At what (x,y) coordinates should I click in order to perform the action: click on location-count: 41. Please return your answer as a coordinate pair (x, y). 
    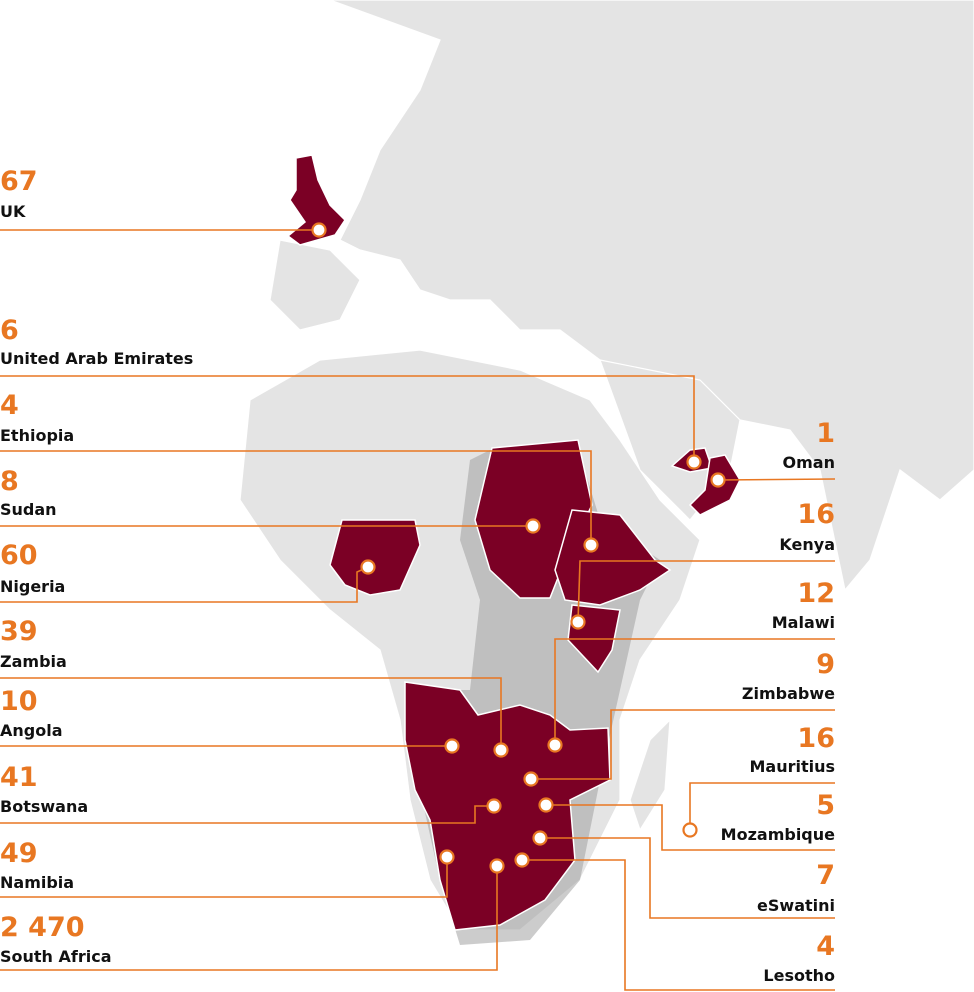
    Looking at the image, I should click on (19, 777).